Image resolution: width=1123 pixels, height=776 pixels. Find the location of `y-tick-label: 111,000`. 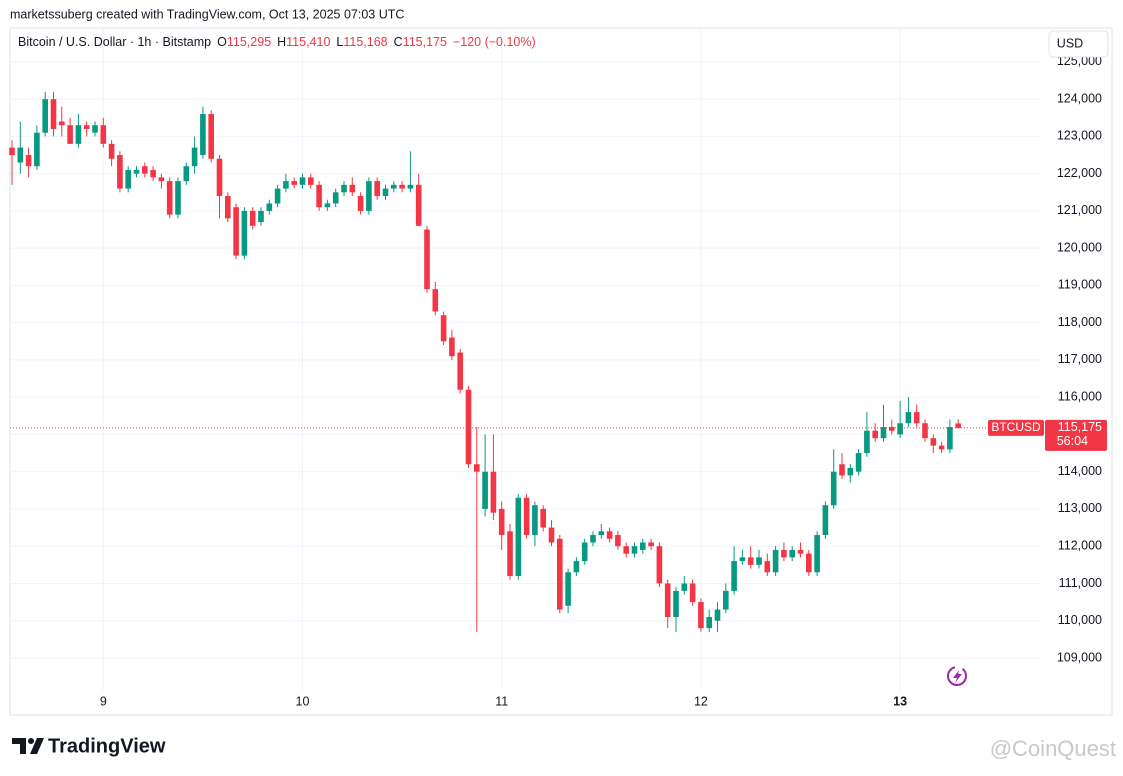

y-tick-label: 111,000 is located at coordinates (1080, 583).